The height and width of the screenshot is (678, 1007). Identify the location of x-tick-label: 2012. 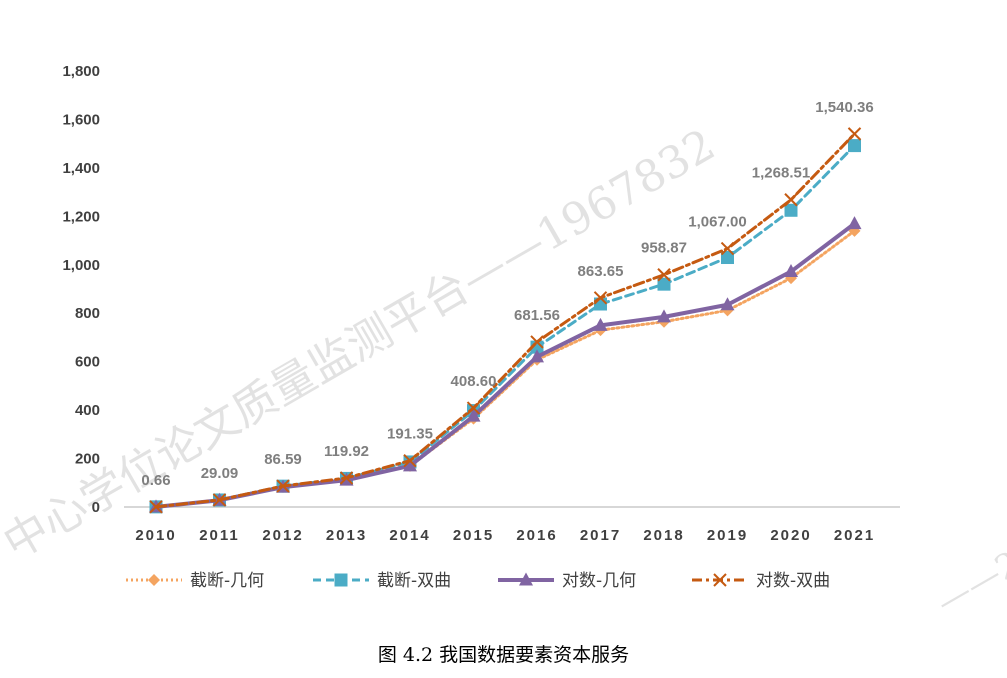
(282, 535).